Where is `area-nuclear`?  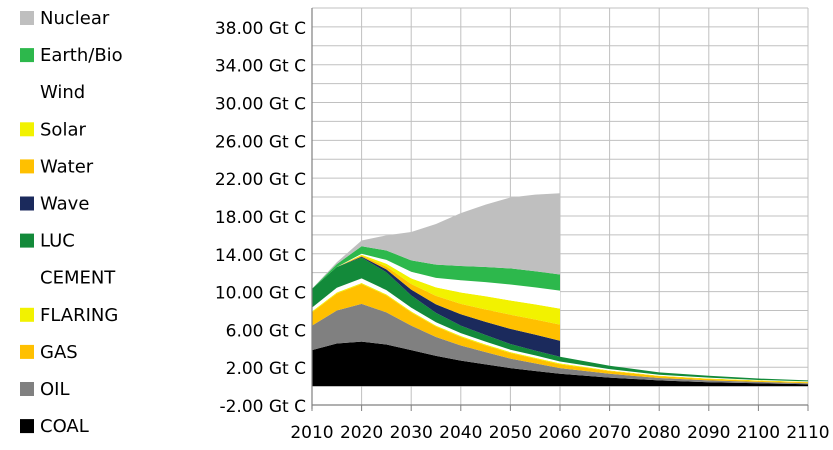
area-nuclear is located at coordinates (436, 241).